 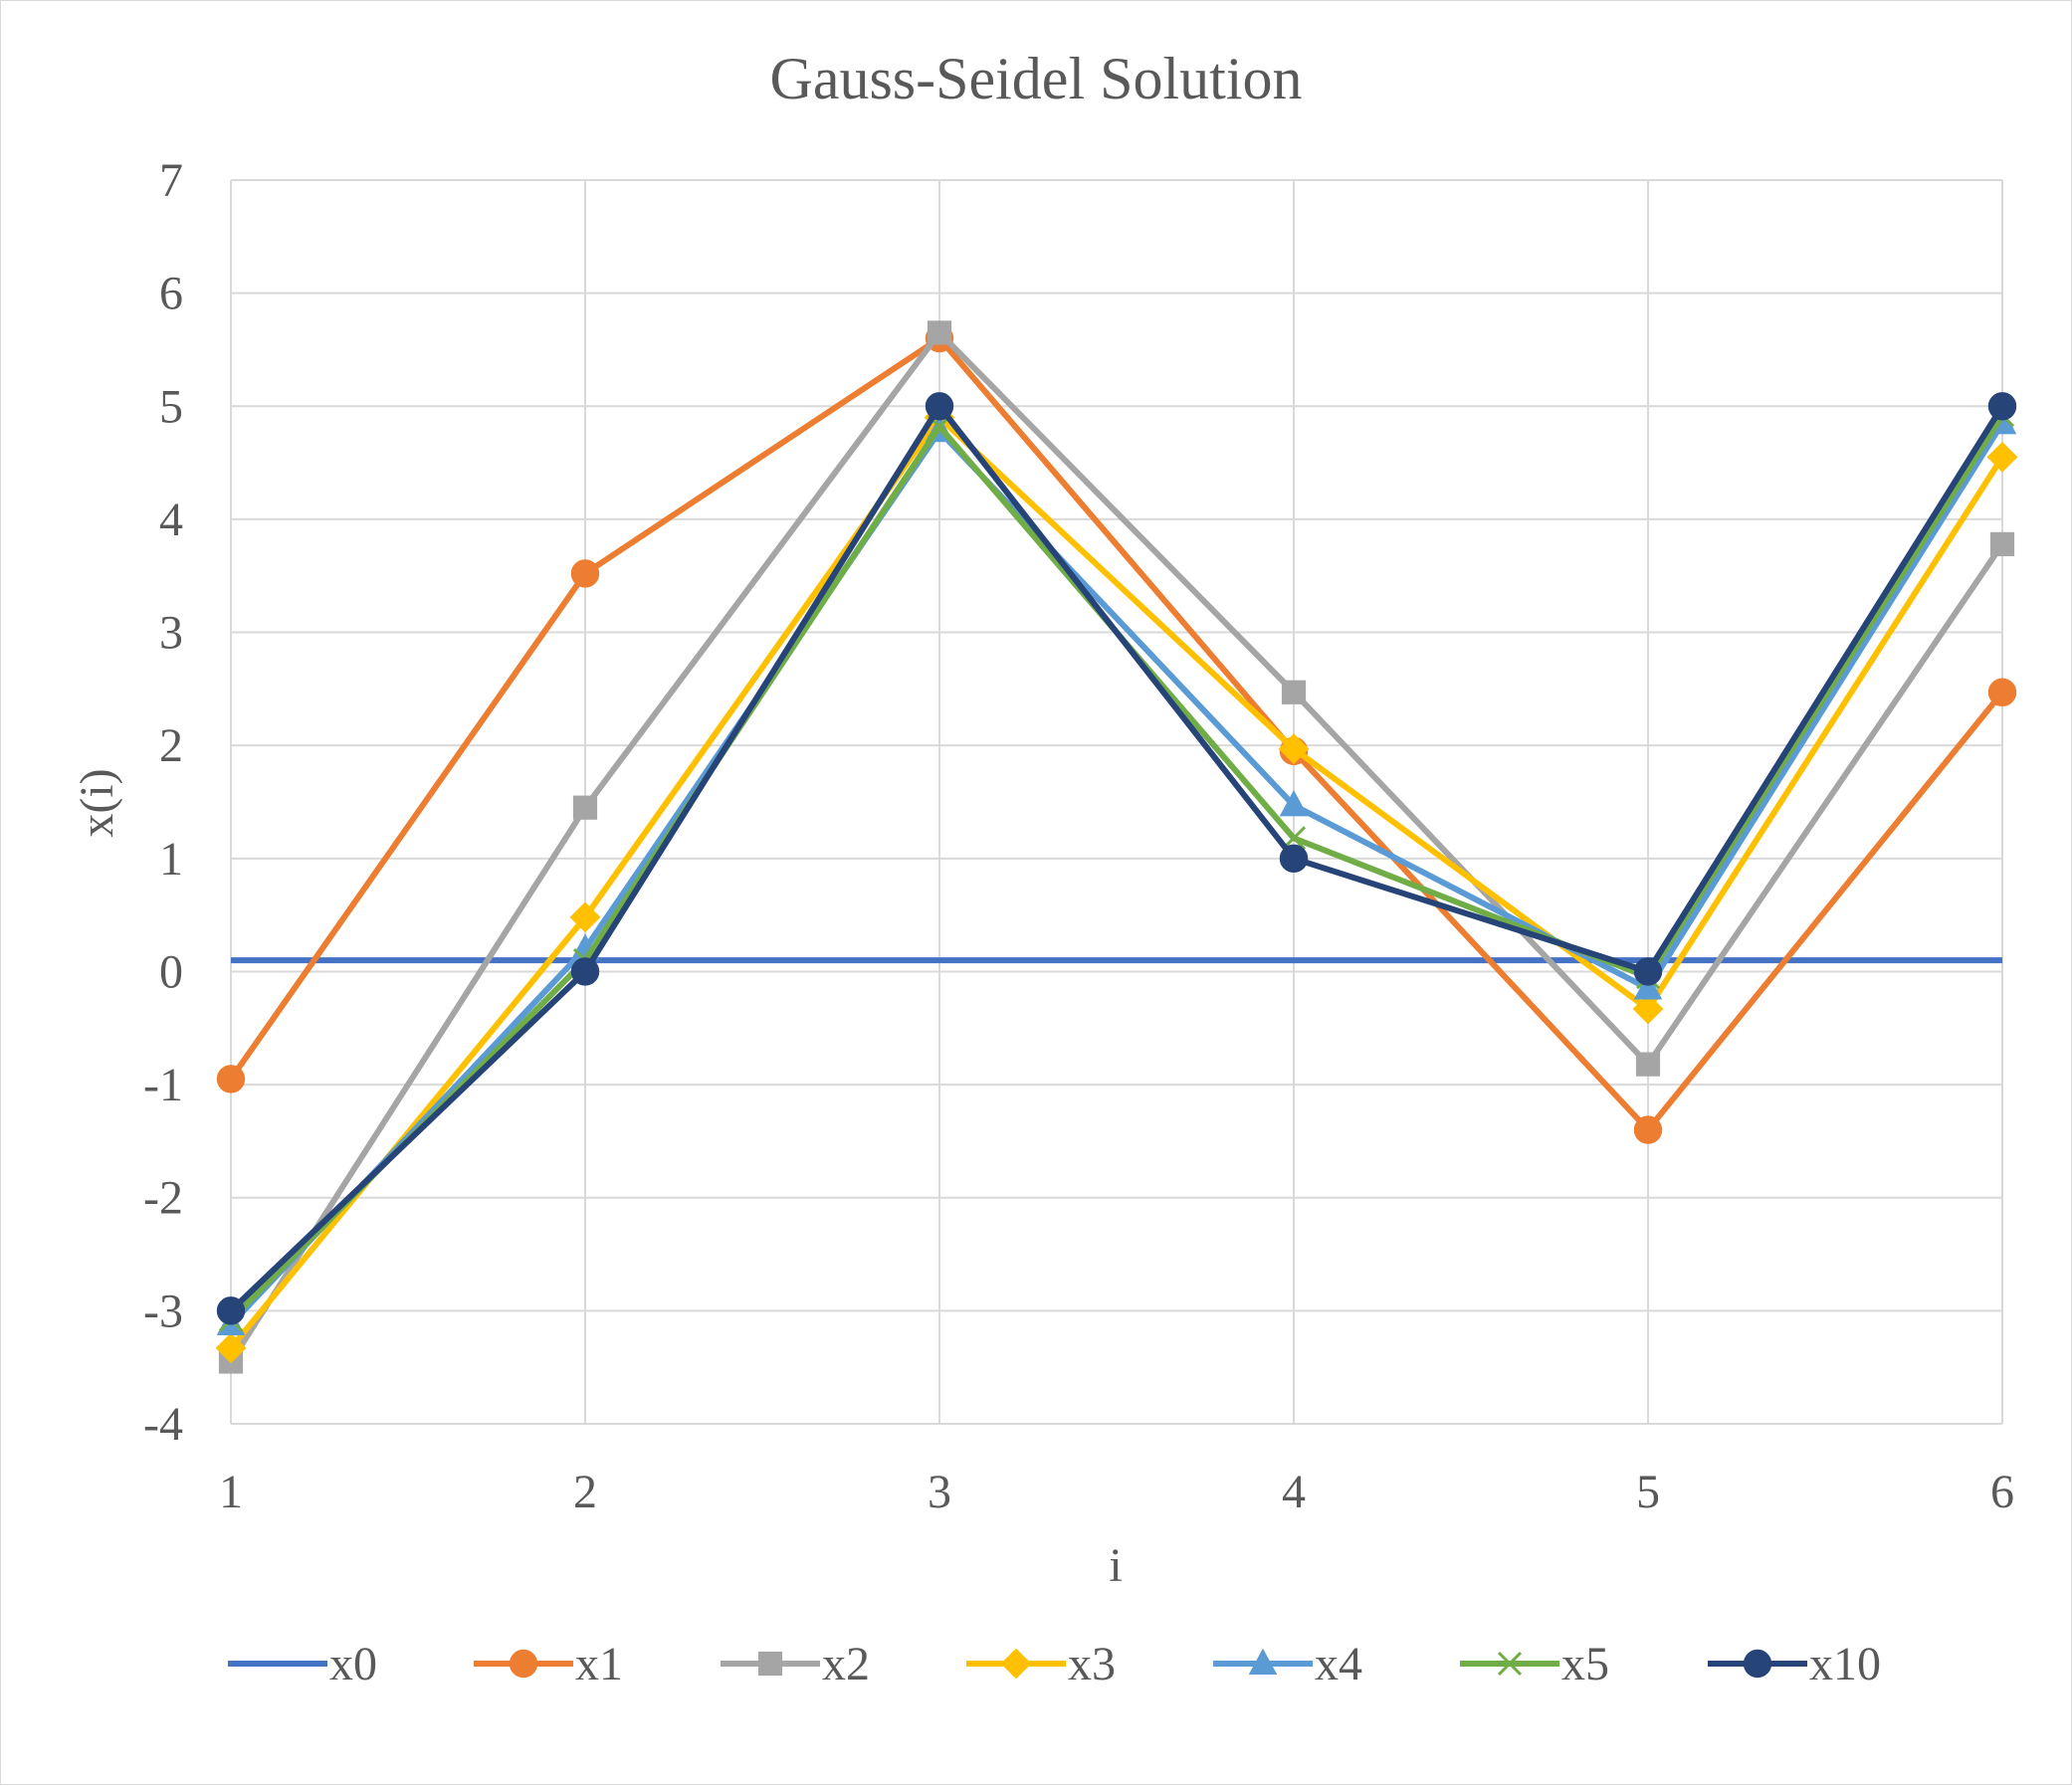 I want to click on marker-stroke, so click(x=1510, y=1664).